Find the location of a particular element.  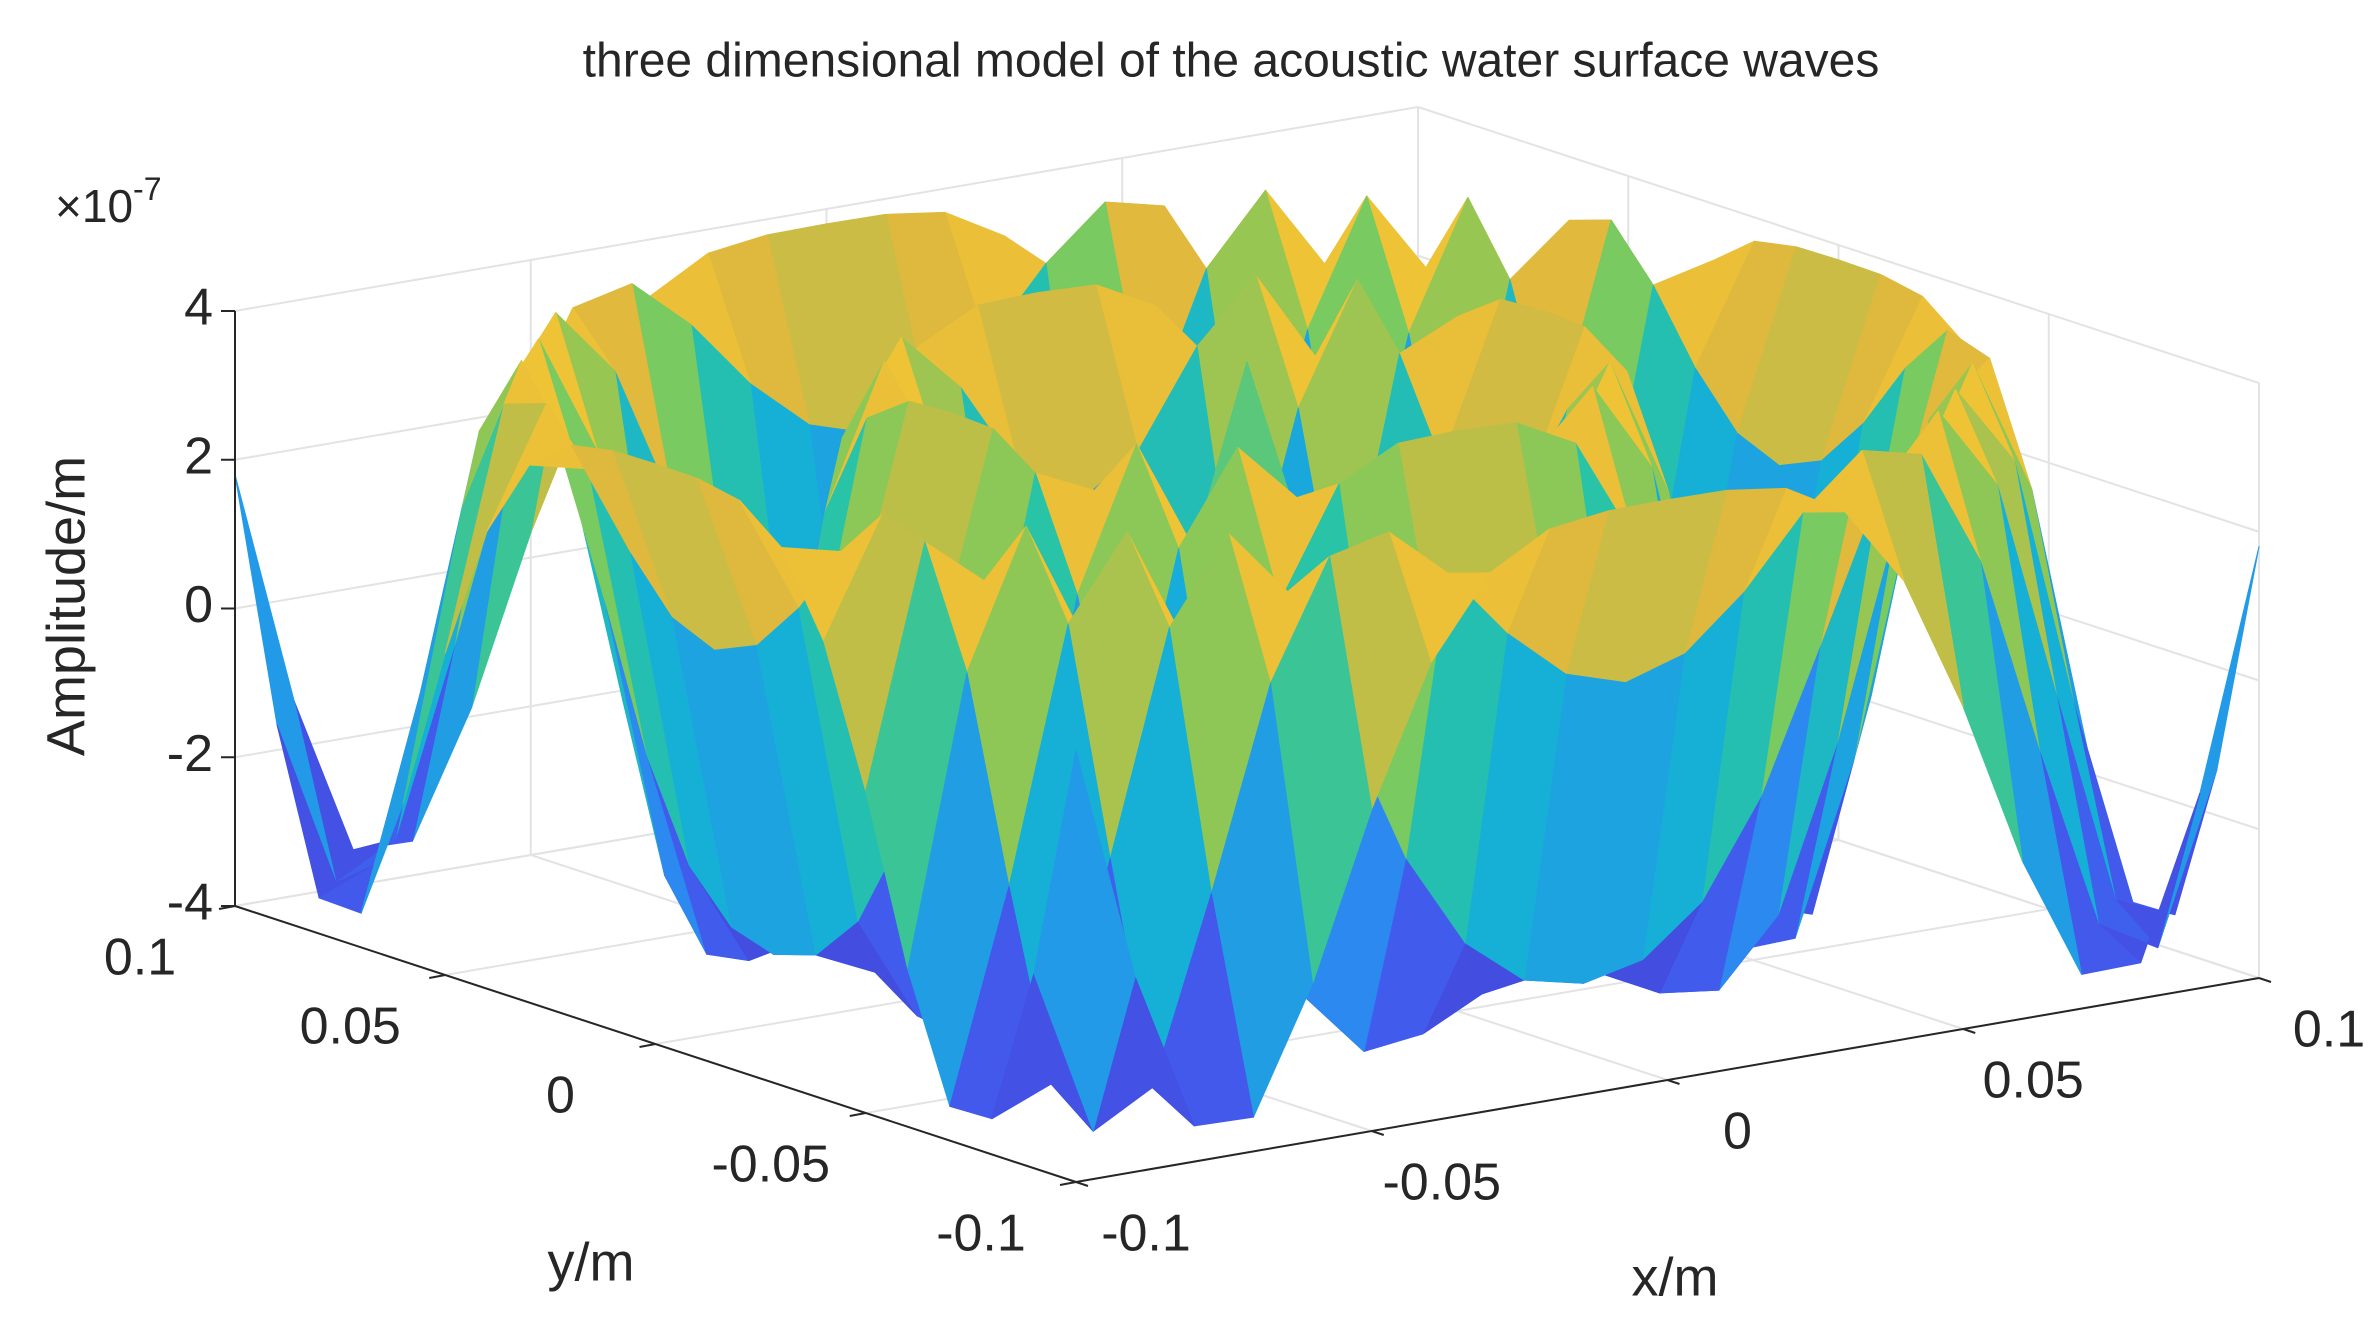

x-tick-label: 0 is located at coordinates (1737, 1132).